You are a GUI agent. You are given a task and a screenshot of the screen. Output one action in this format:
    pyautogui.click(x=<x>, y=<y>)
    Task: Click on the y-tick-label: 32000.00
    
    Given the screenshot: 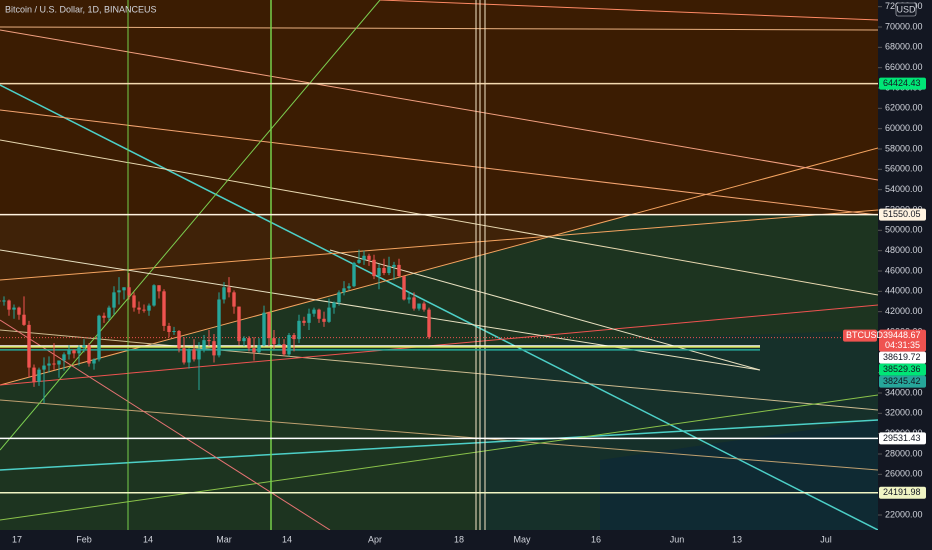 What is the action you would take?
    pyautogui.click(x=904, y=413)
    